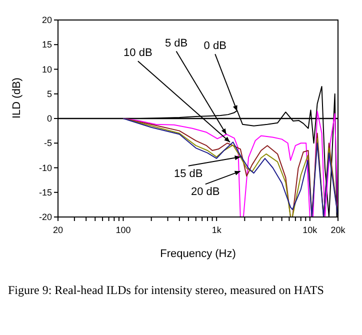 The image size is (362, 335). What do you see at coordinates (49, 119) in the screenshot?
I see `y-tick-label: 0` at bounding box center [49, 119].